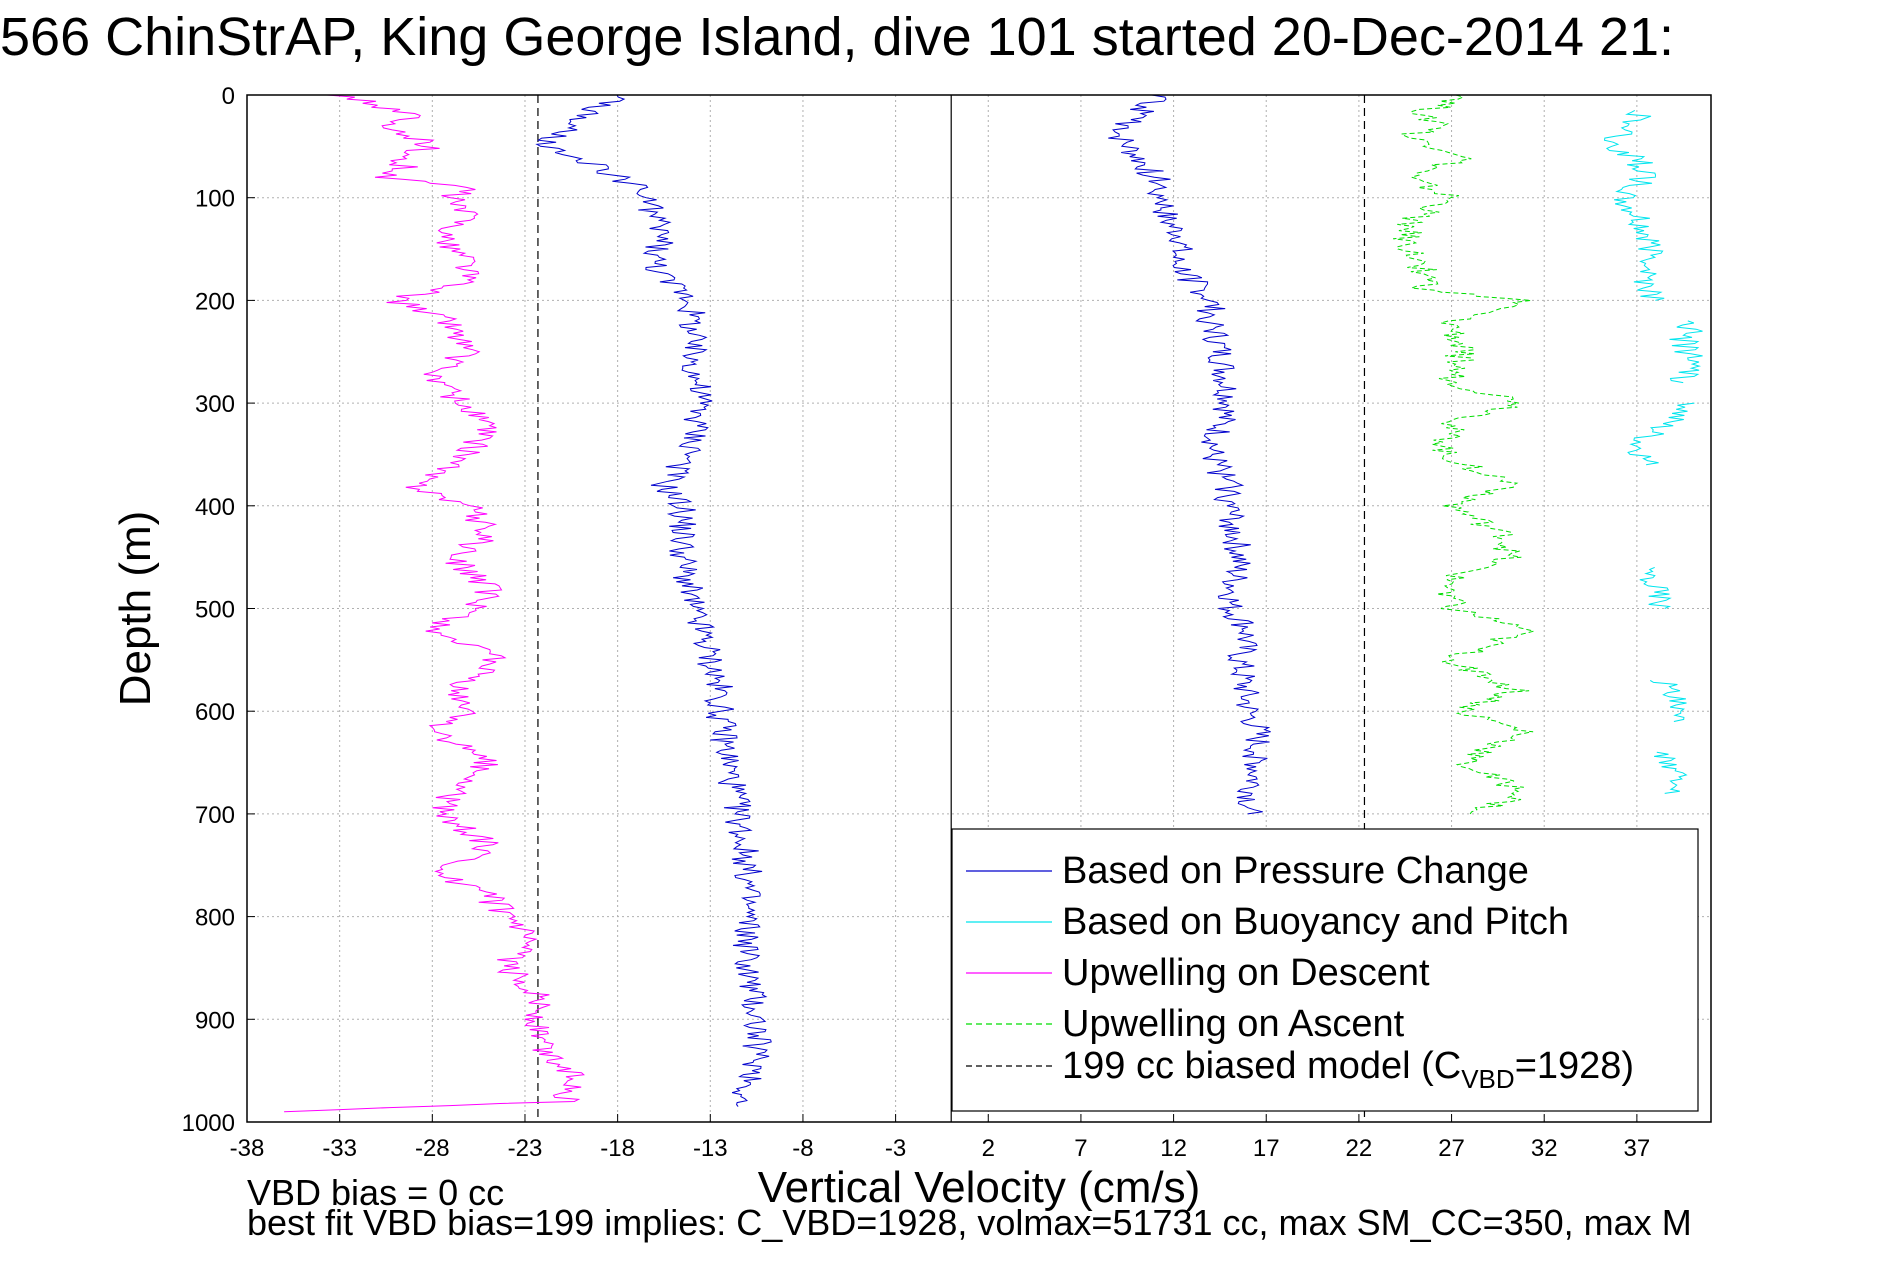  I want to click on legend-entry: Upwelling on Ascent, so click(1233, 1024).